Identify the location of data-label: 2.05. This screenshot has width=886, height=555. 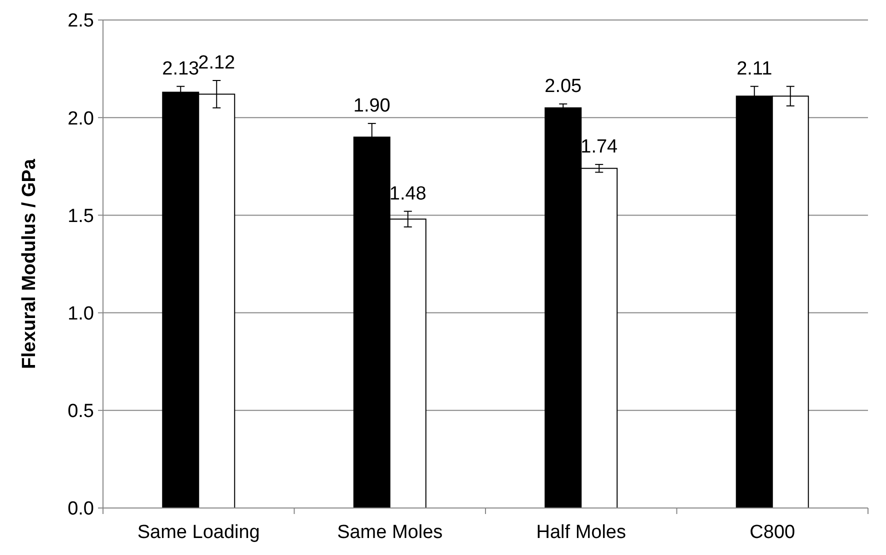
(563, 86).